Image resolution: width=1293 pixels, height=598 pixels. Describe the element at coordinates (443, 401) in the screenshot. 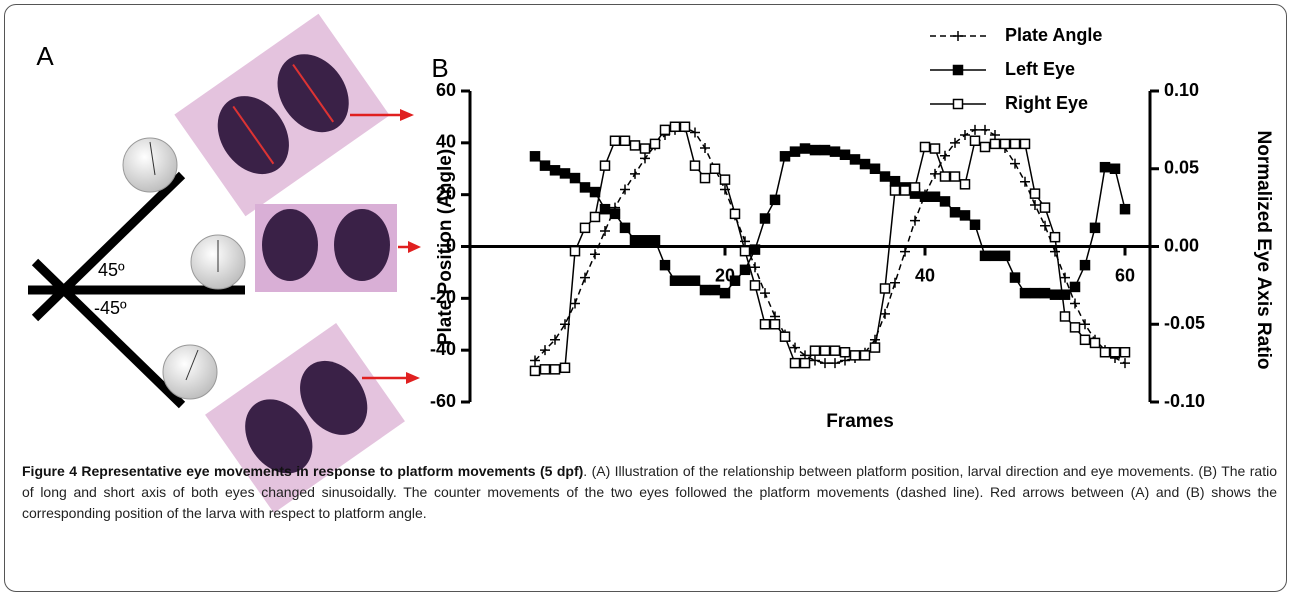

I see `y-tick-label: -60` at that location.